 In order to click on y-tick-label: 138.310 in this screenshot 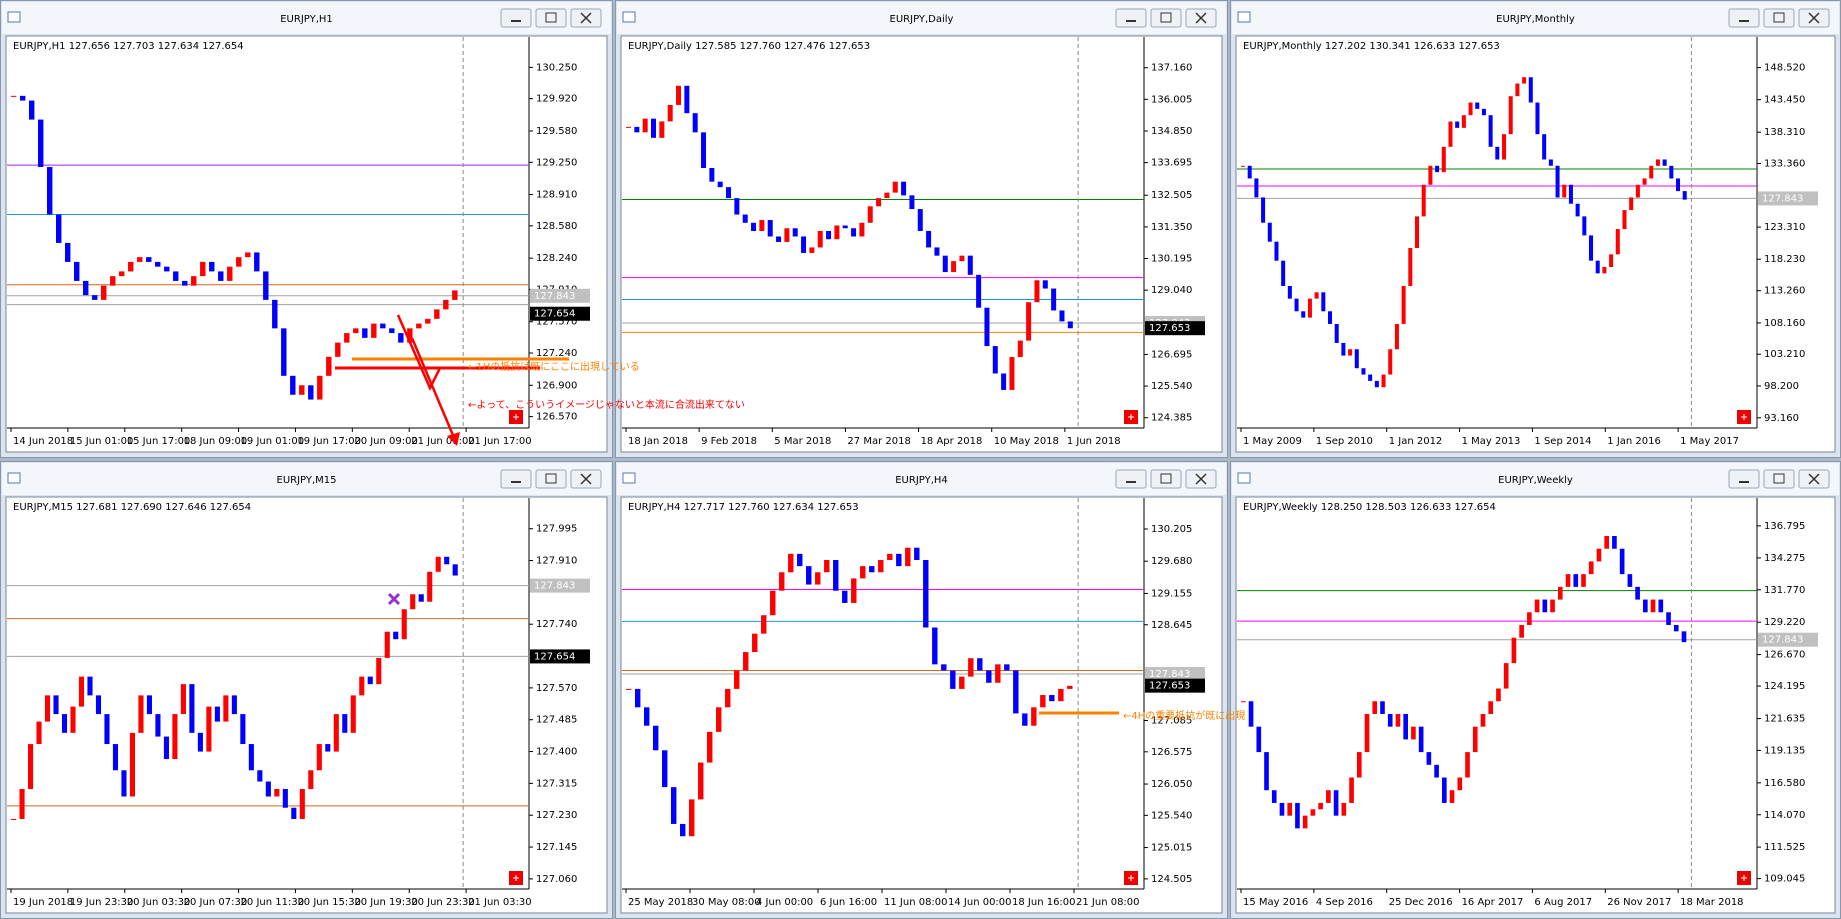, I will do `click(1784, 132)`.